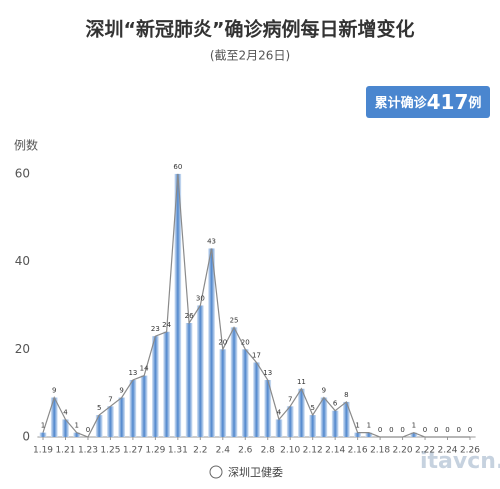 Image resolution: width=500 pixels, height=489 pixels. Describe the element at coordinates (301, 382) in the screenshot. I see `value-label: 11` at that location.